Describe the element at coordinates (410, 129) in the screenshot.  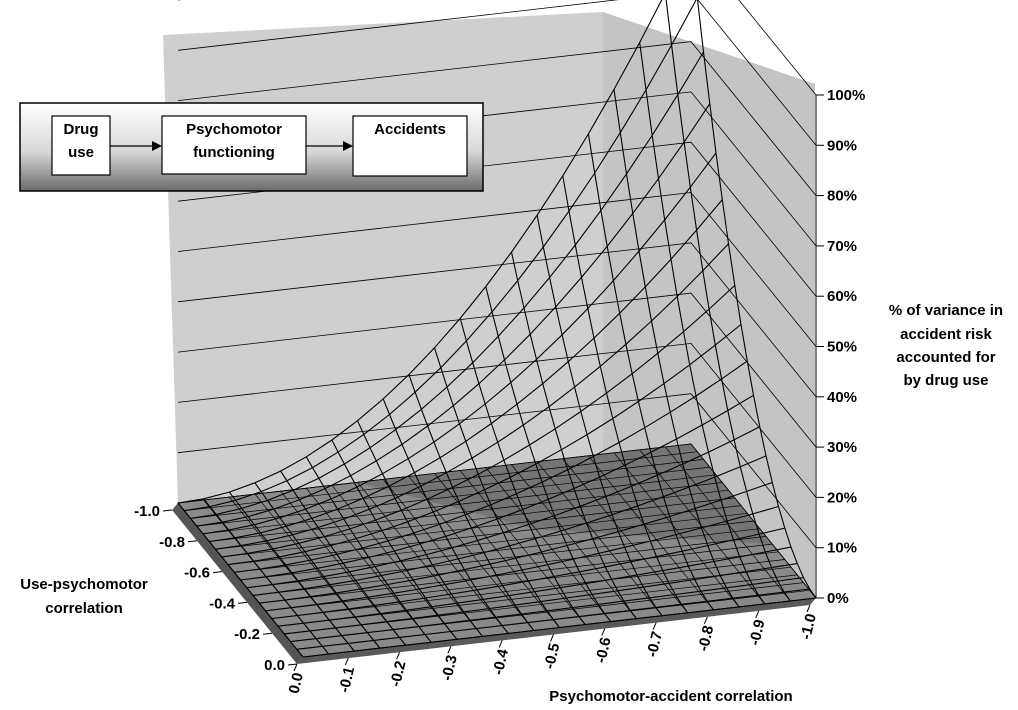
I see `accidents-label: Accidents` at that location.